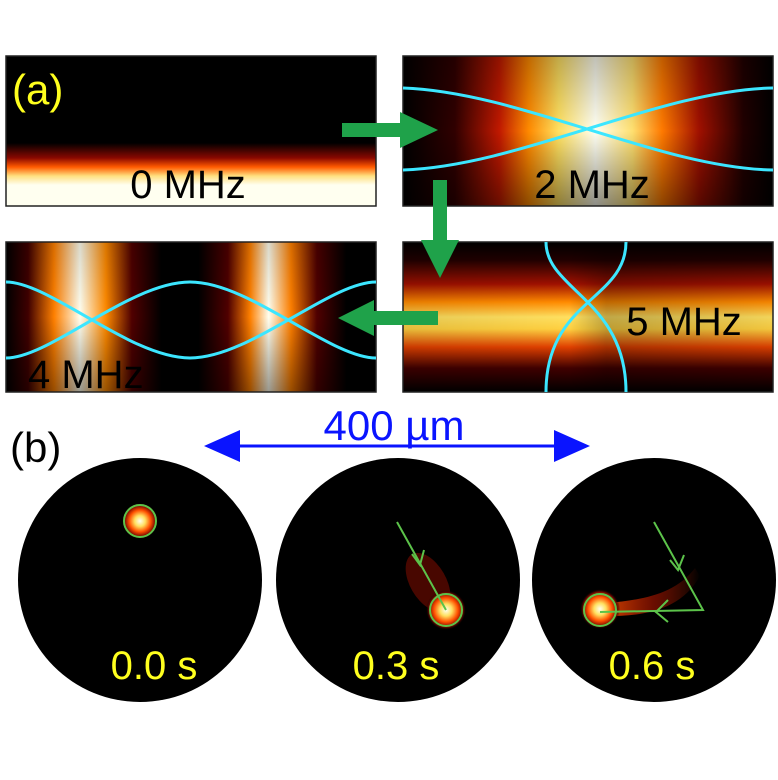  I want to click on mode-curve-5mhz-b, so click(586, 317).